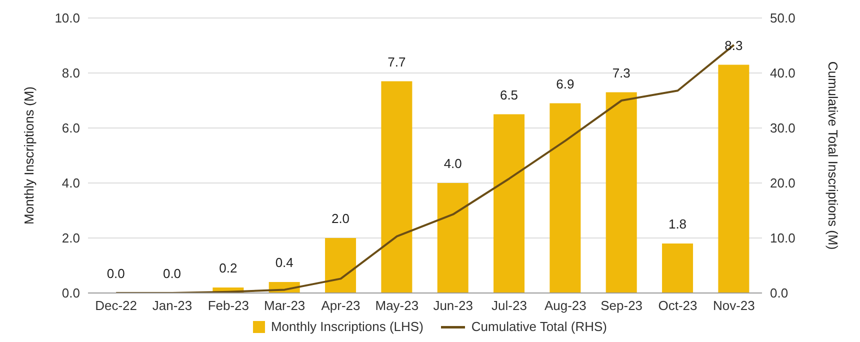 The height and width of the screenshot is (342, 860). What do you see at coordinates (565, 306) in the screenshot?
I see `x-tick-label: Aug-23` at bounding box center [565, 306].